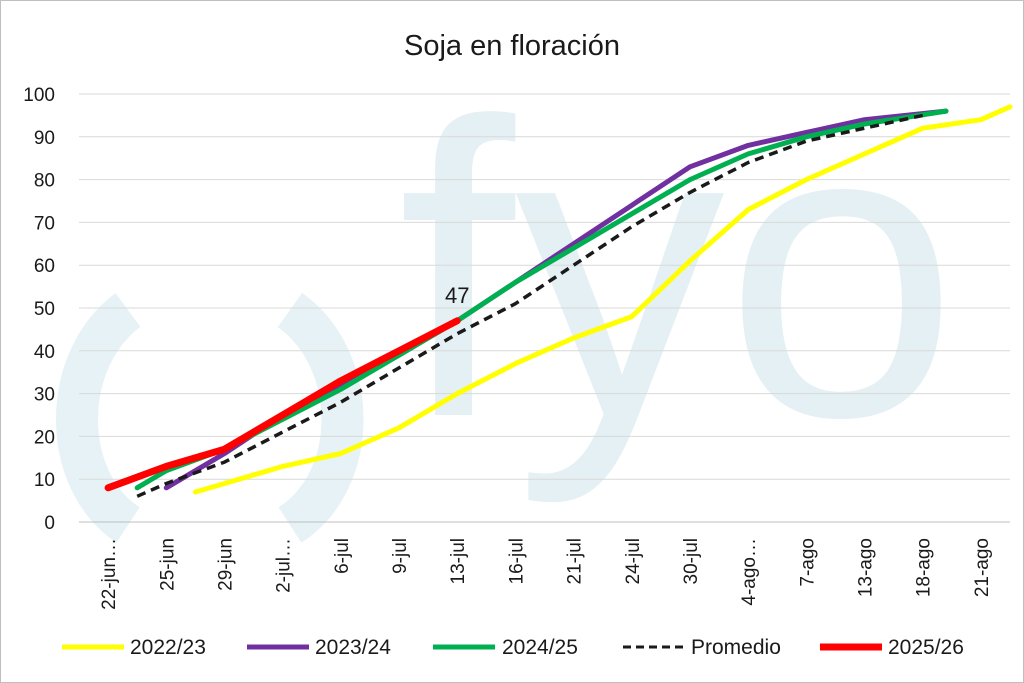 Image resolution: width=1024 pixels, height=683 pixels. What do you see at coordinates (807, 562) in the screenshot?
I see `x-tick-label: 7-ago` at bounding box center [807, 562].